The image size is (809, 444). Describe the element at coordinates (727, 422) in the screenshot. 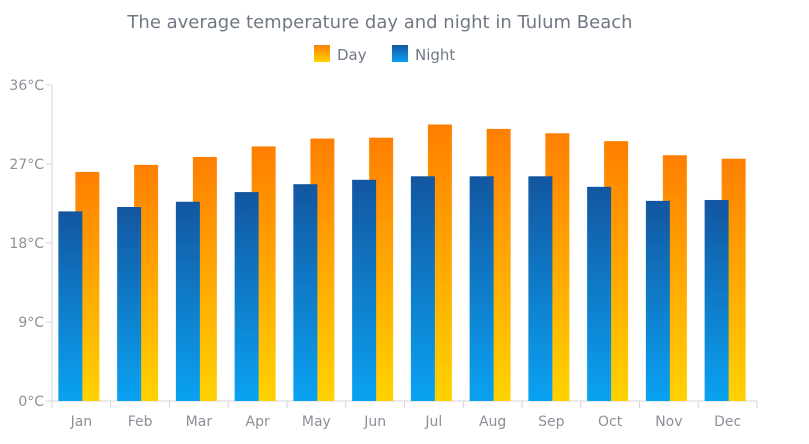

I see `x-tick-label: Dec` at that location.